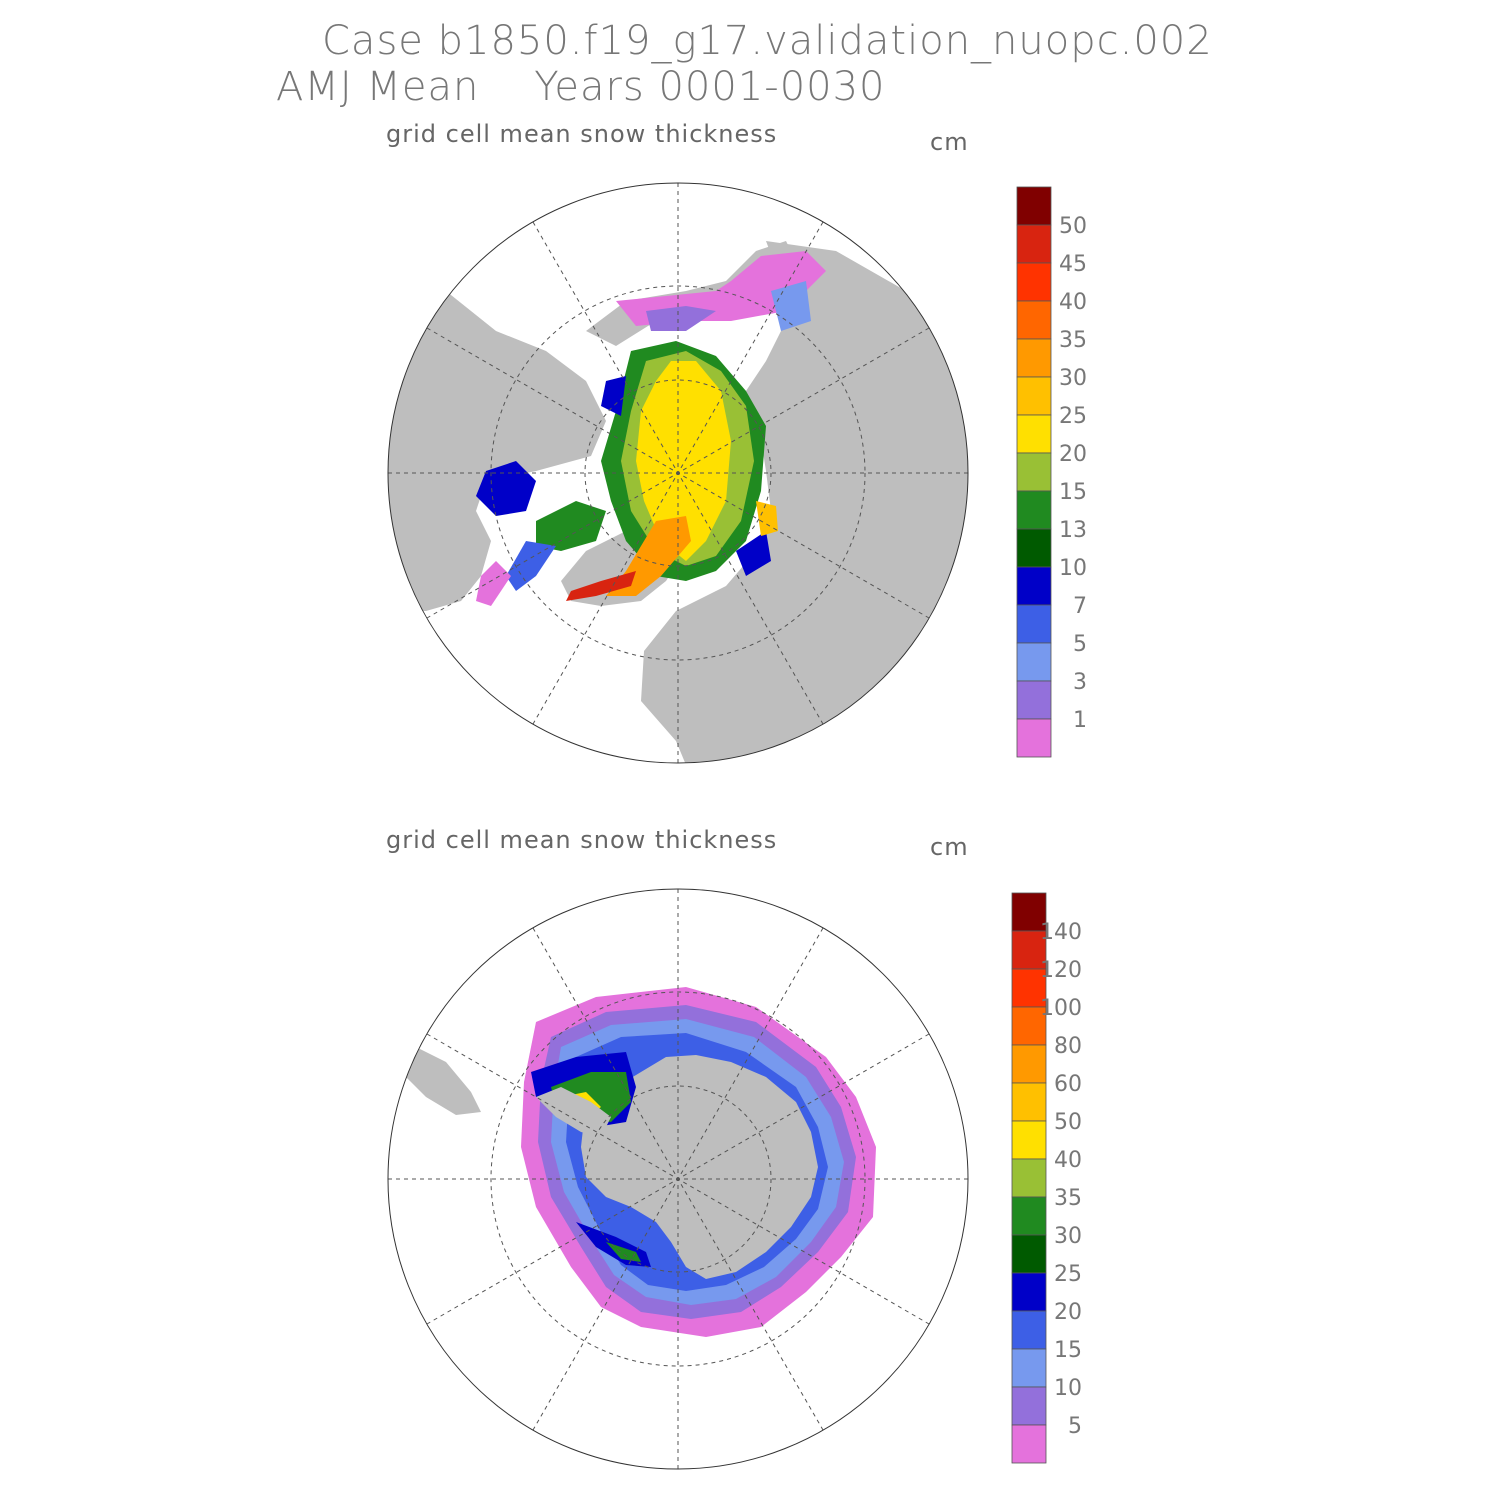  I want to click on arctic-snow-red-edge, so click(601, 586).